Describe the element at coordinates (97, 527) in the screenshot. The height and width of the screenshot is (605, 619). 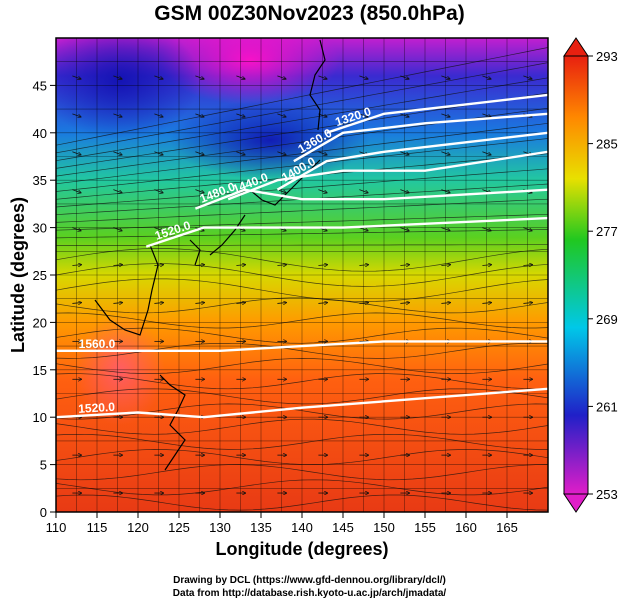
I see `x-tick-label: 115` at that location.